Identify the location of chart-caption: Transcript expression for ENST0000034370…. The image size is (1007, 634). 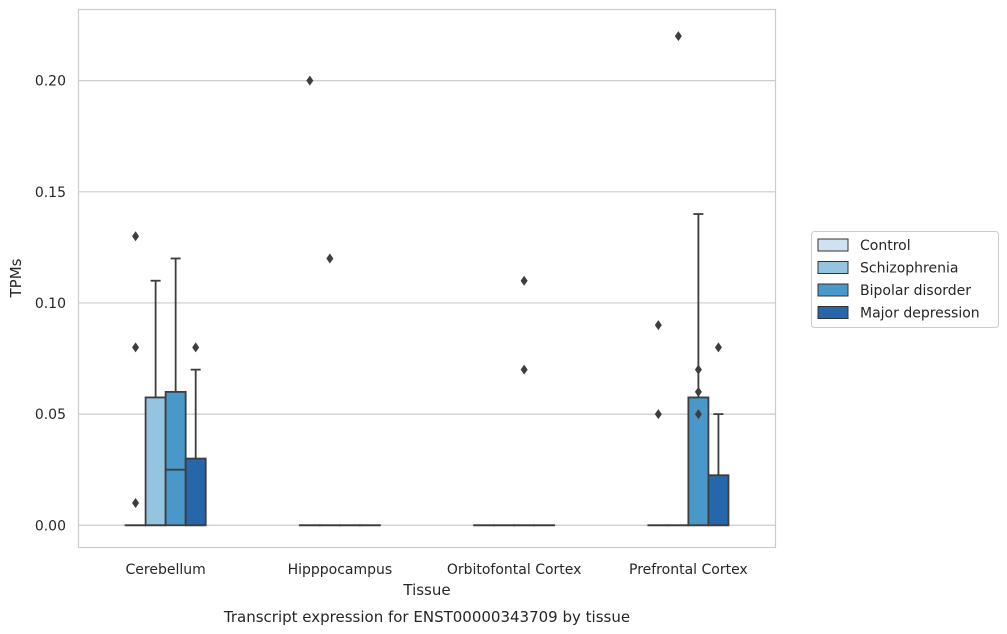
(426, 617).